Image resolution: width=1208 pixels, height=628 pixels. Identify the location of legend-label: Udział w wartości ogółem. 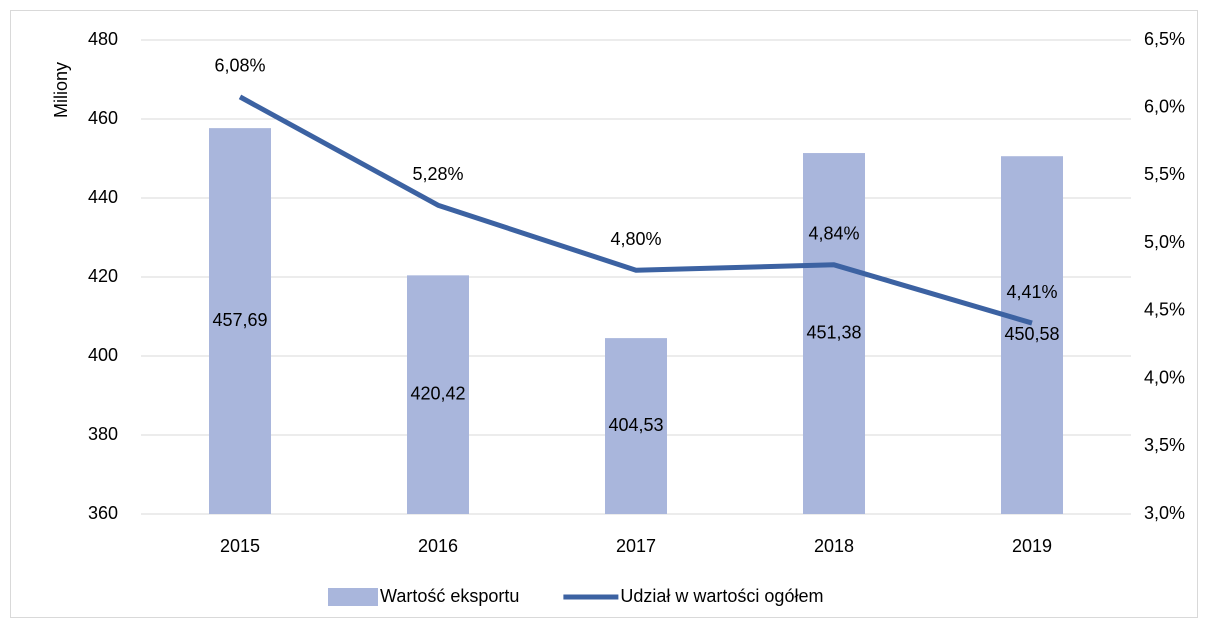
(721, 596).